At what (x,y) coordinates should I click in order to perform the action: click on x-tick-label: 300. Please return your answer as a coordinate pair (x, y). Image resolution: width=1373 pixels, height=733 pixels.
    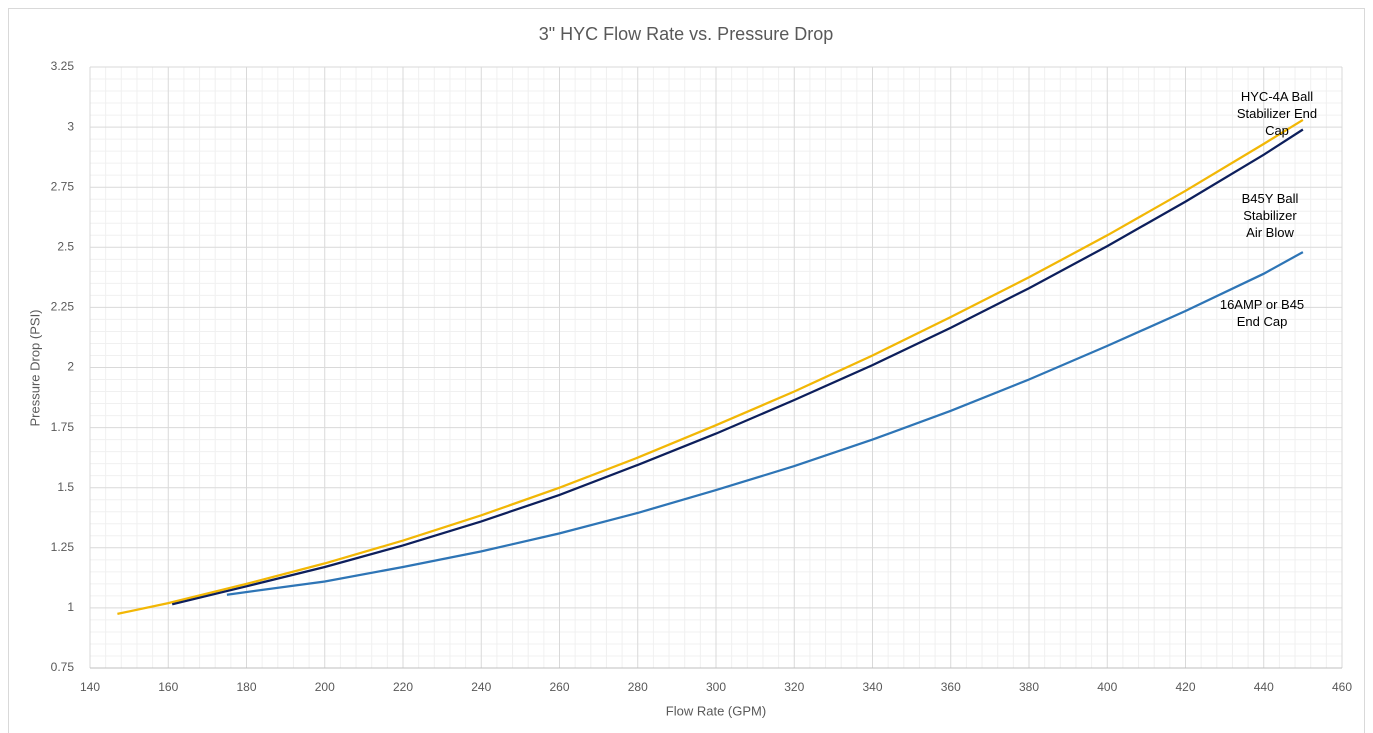
    Looking at the image, I should click on (716, 687).